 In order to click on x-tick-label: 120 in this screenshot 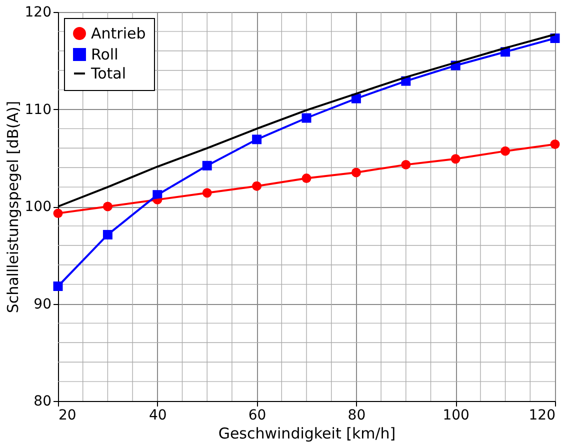, I will do `click(542, 416)`.